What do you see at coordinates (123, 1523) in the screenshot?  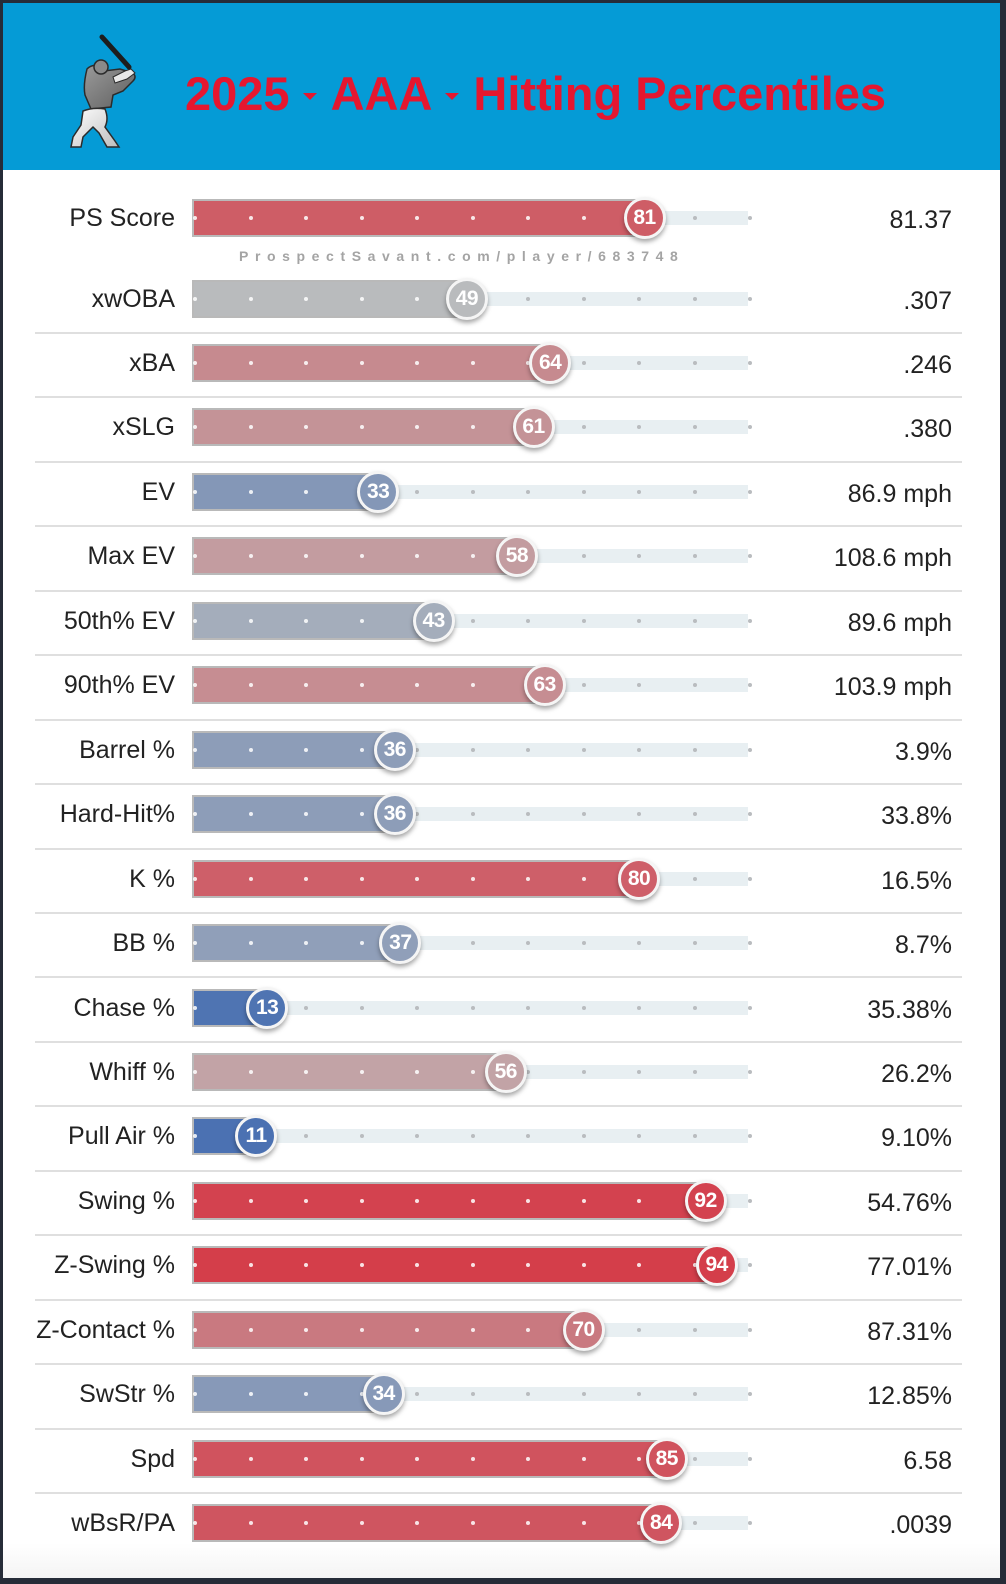 I see `metric-label: wBsR/PA` at bounding box center [123, 1523].